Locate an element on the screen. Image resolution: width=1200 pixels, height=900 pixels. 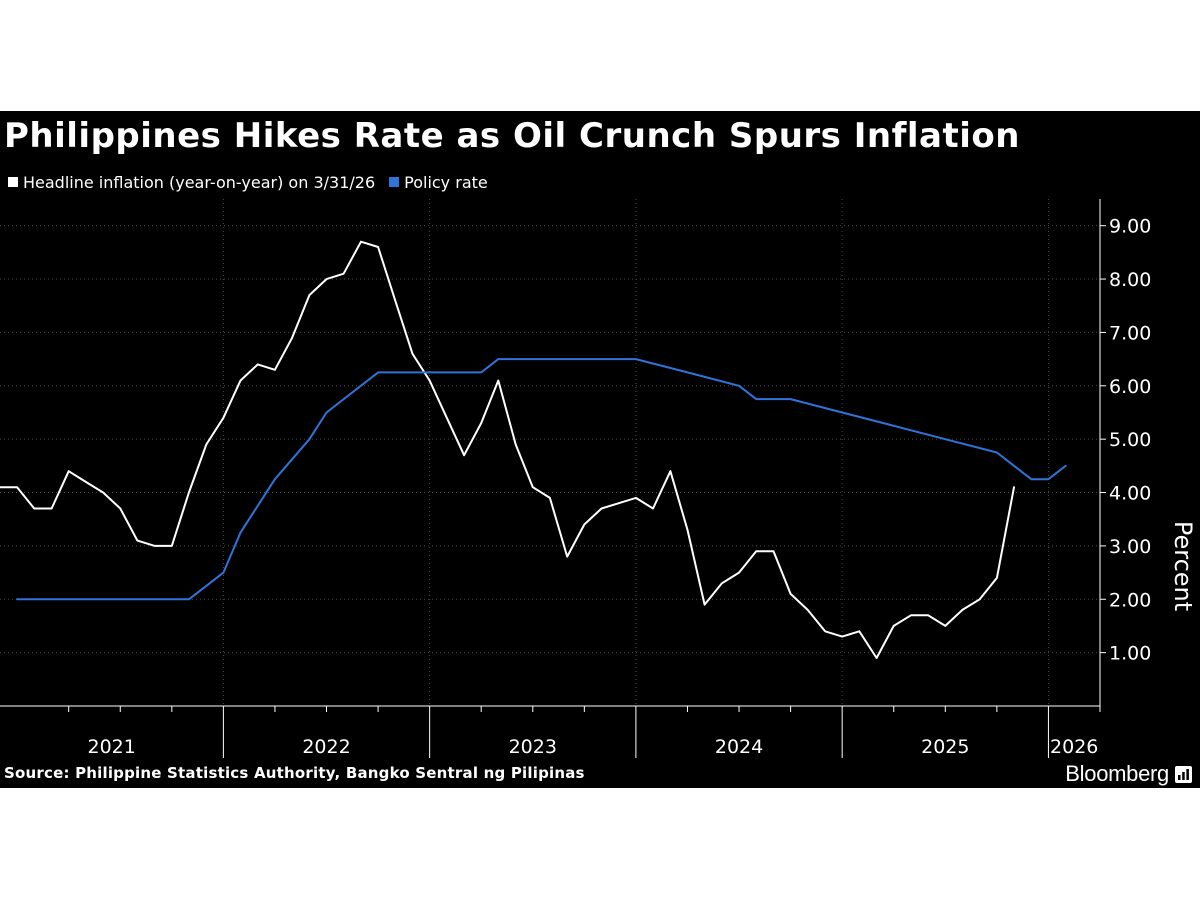
legend-label-policy: Policy rate is located at coordinates (446, 182).